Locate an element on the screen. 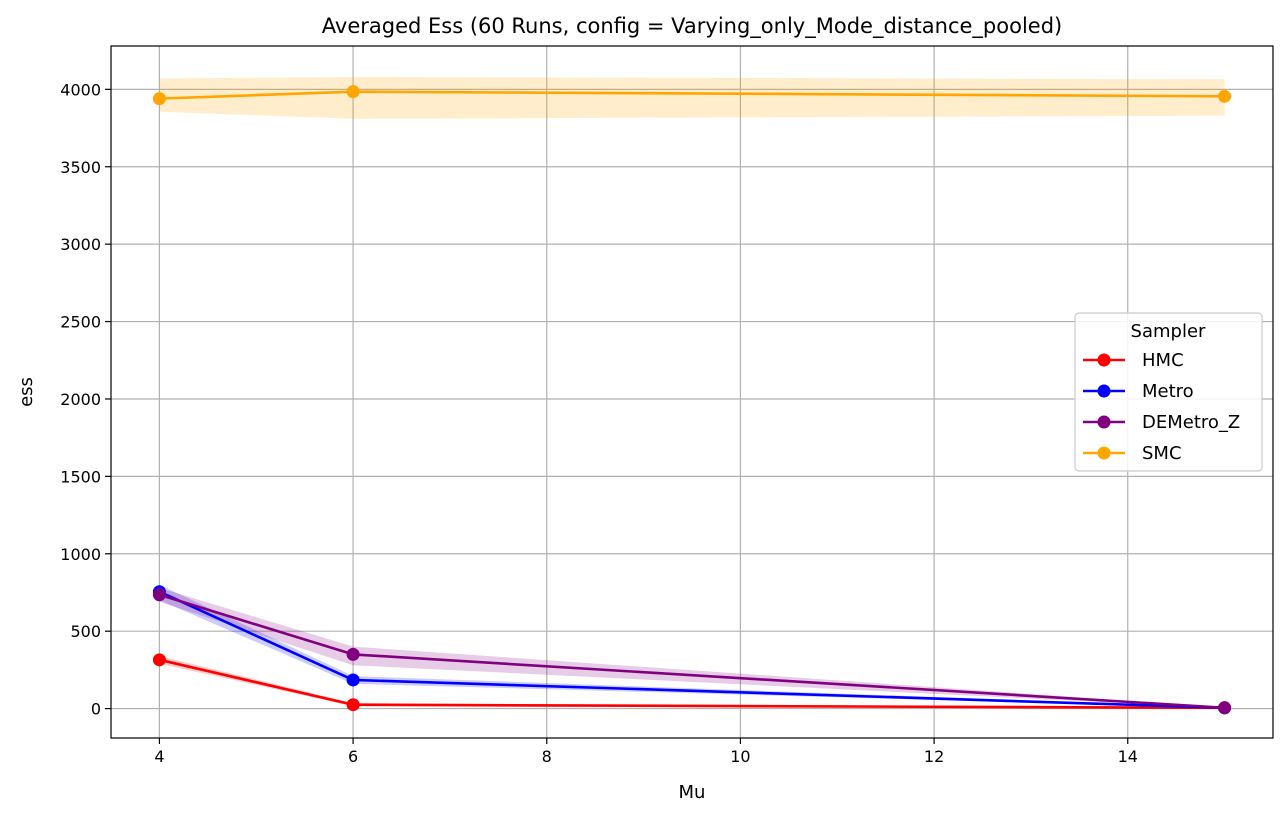 This screenshot has width=1288, height=817. legend-item-demetro-z: DEMetro_Z is located at coordinates (1161, 422).